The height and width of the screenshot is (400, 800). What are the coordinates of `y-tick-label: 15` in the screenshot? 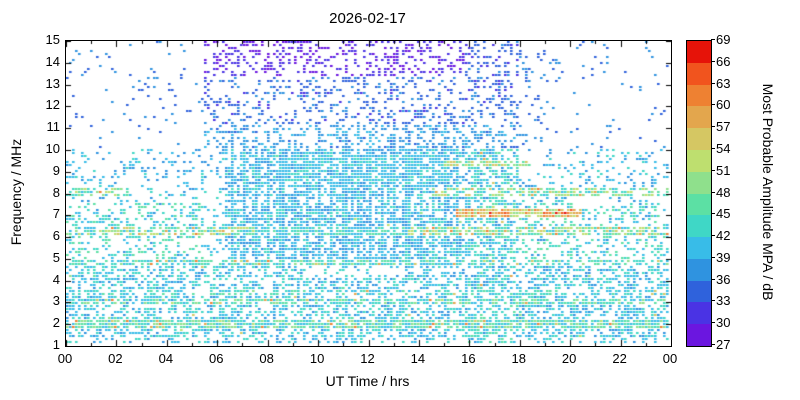 It's located at (52, 39).